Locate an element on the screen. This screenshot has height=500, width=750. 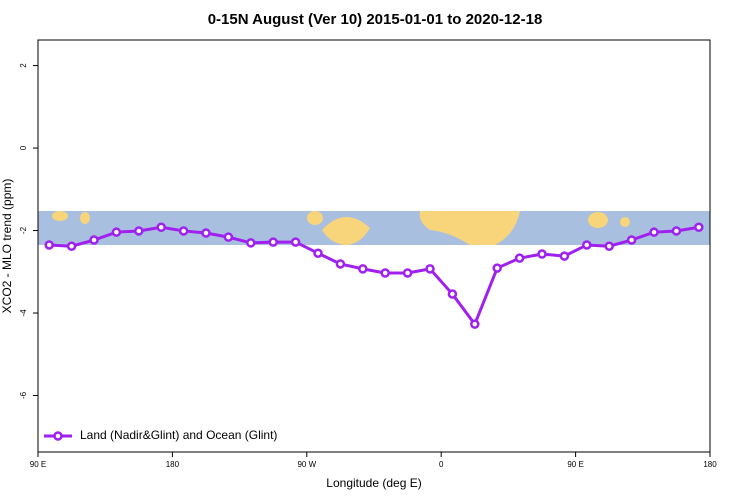
x-tick-label: 0 is located at coordinates (441, 464).